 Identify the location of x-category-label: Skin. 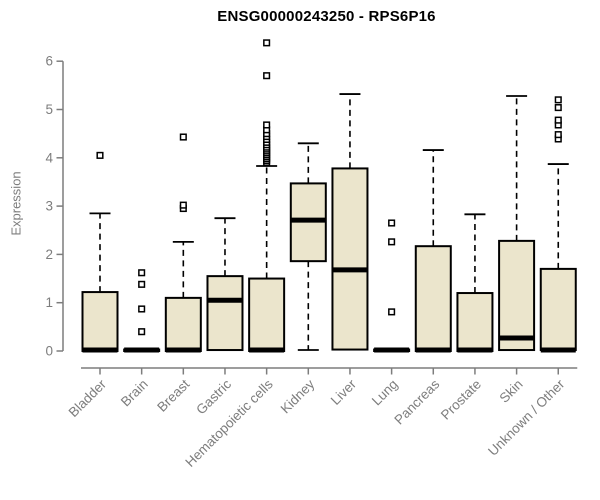
(511, 391).